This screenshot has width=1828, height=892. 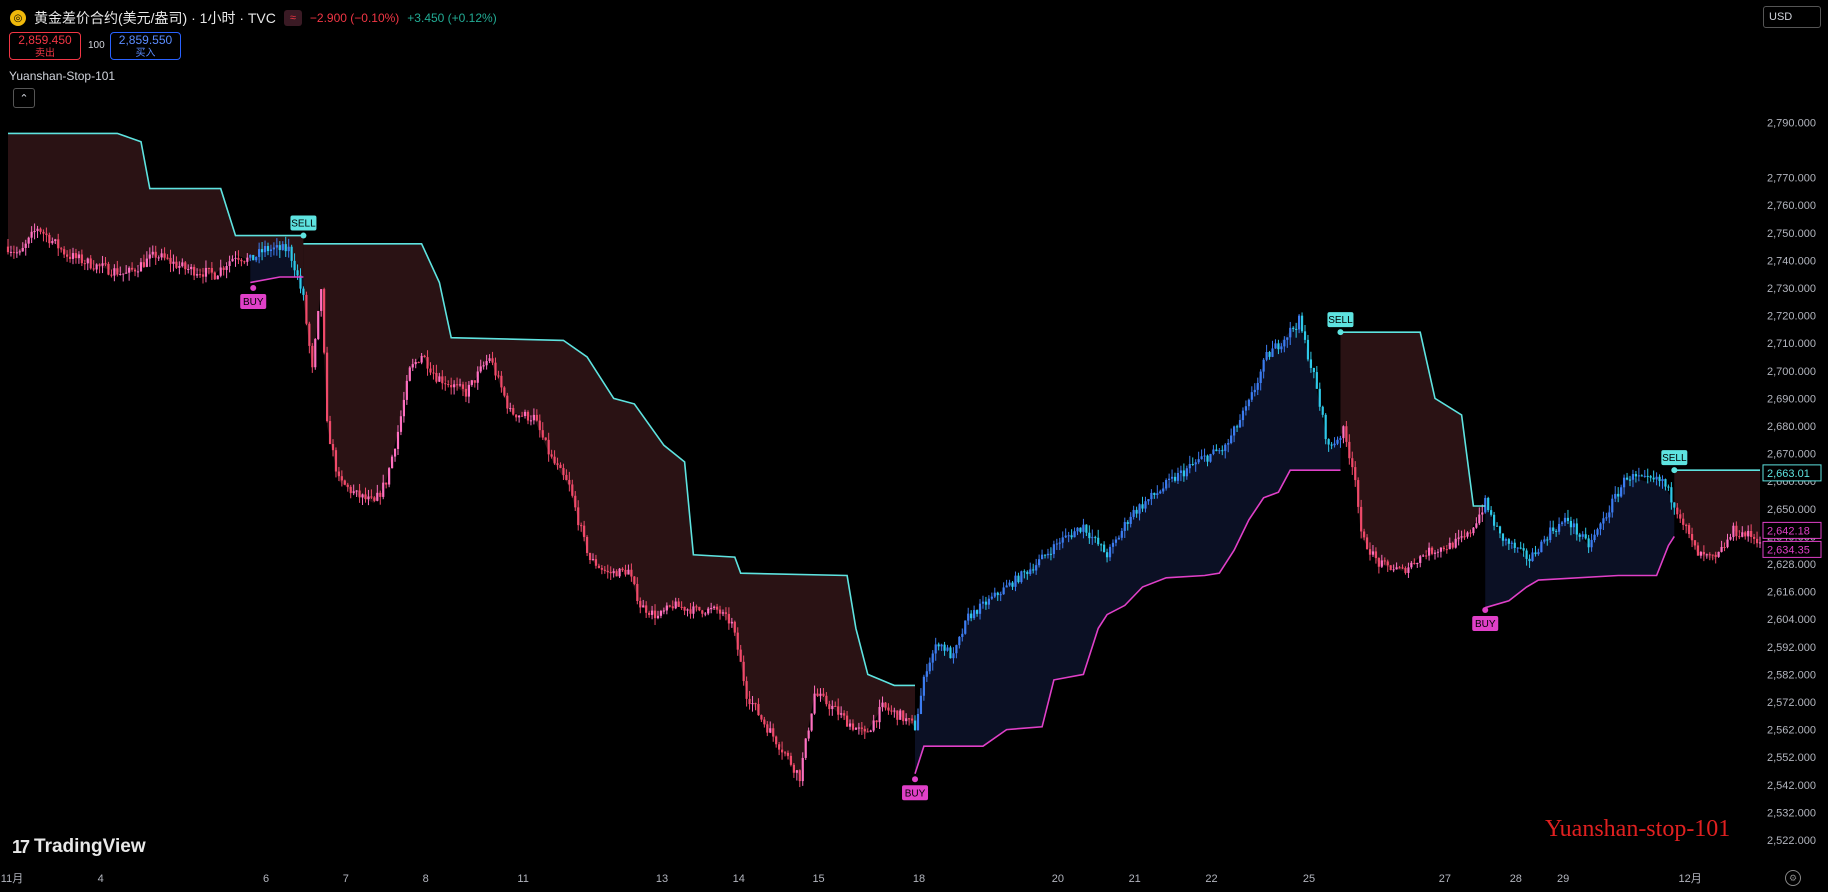 I want to click on brand-name: TradingView, so click(x=90, y=846).